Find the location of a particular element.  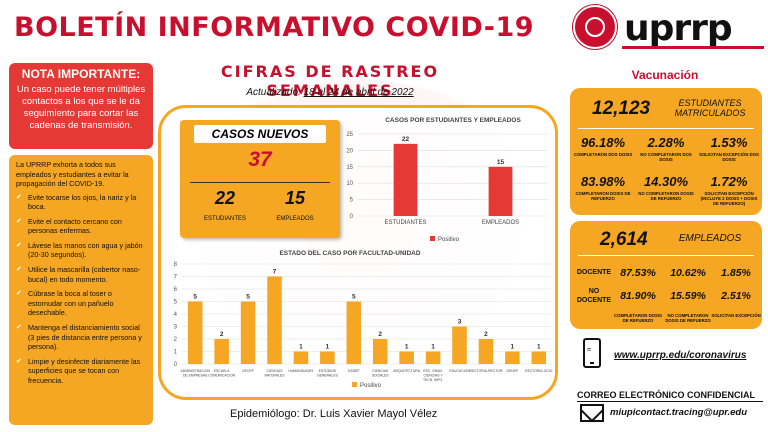

data-label: 3 is located at coordinates (460, 322).